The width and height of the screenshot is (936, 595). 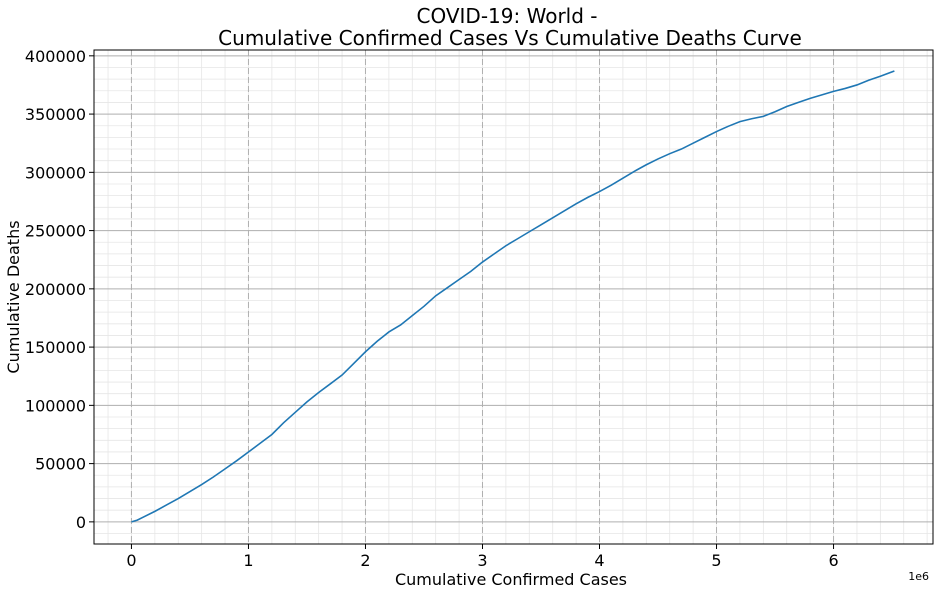 What do you see at coordinates (365, 560) in the screenshot?
I see `x-tick-label: 2` at bounding box center [365, 560].